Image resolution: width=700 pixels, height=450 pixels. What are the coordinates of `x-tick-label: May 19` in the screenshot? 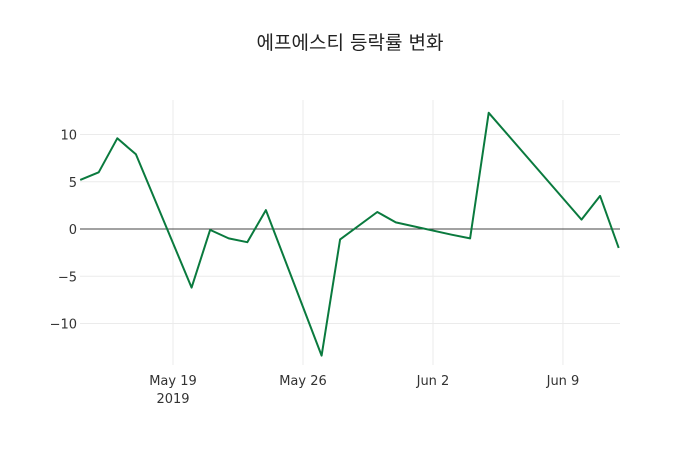 It's located at (173, 381).